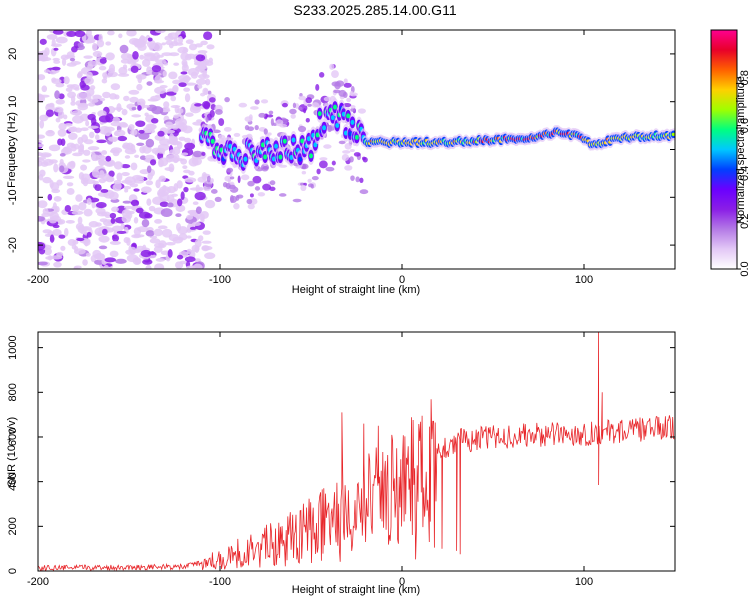 The height and width of the screenshot is (600, 750). Describe the element at coordinates (13, 102) in the screenshot. I see `spectrogram-y-tick-label: 10` at that location.